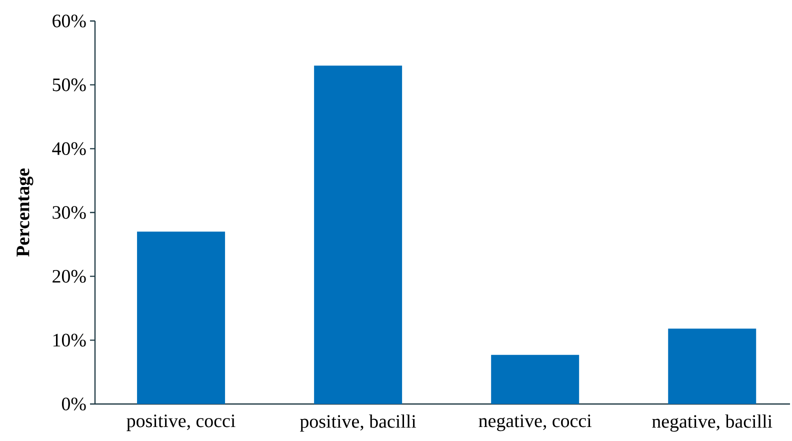 The height and width of the screenshot is (441, 792). Describe the element at coordinates (181, 423) in the screenshot. I see `x-tick-label: positive, cocci` at that location.